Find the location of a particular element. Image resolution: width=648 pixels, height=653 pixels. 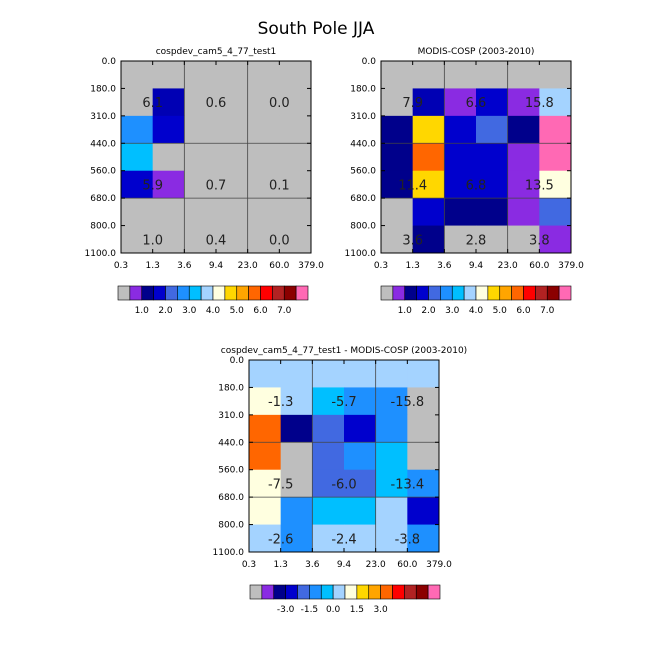

y-tick-label: 310.0 is located at coordinates (103, 117).